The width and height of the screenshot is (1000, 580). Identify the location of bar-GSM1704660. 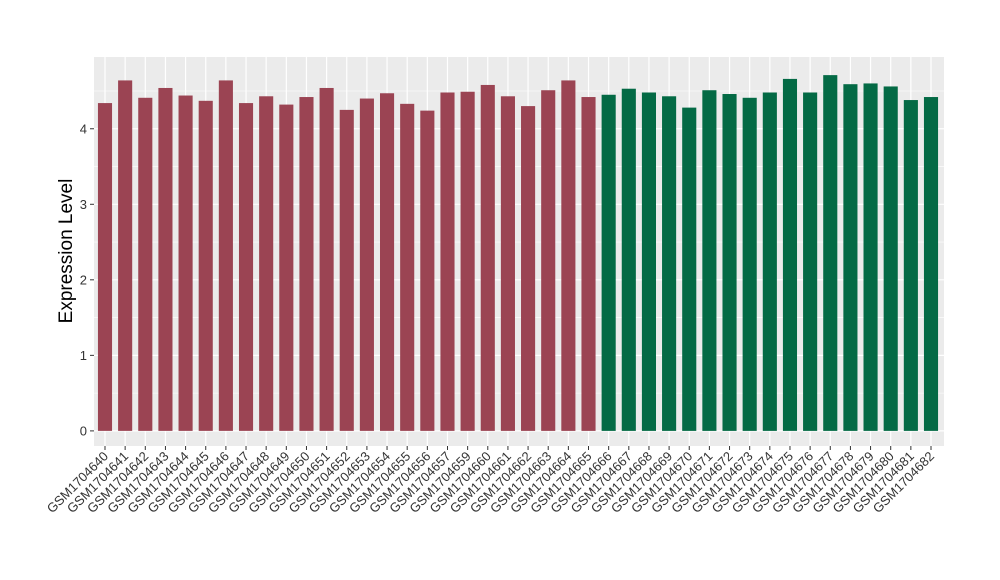
(487, 257).